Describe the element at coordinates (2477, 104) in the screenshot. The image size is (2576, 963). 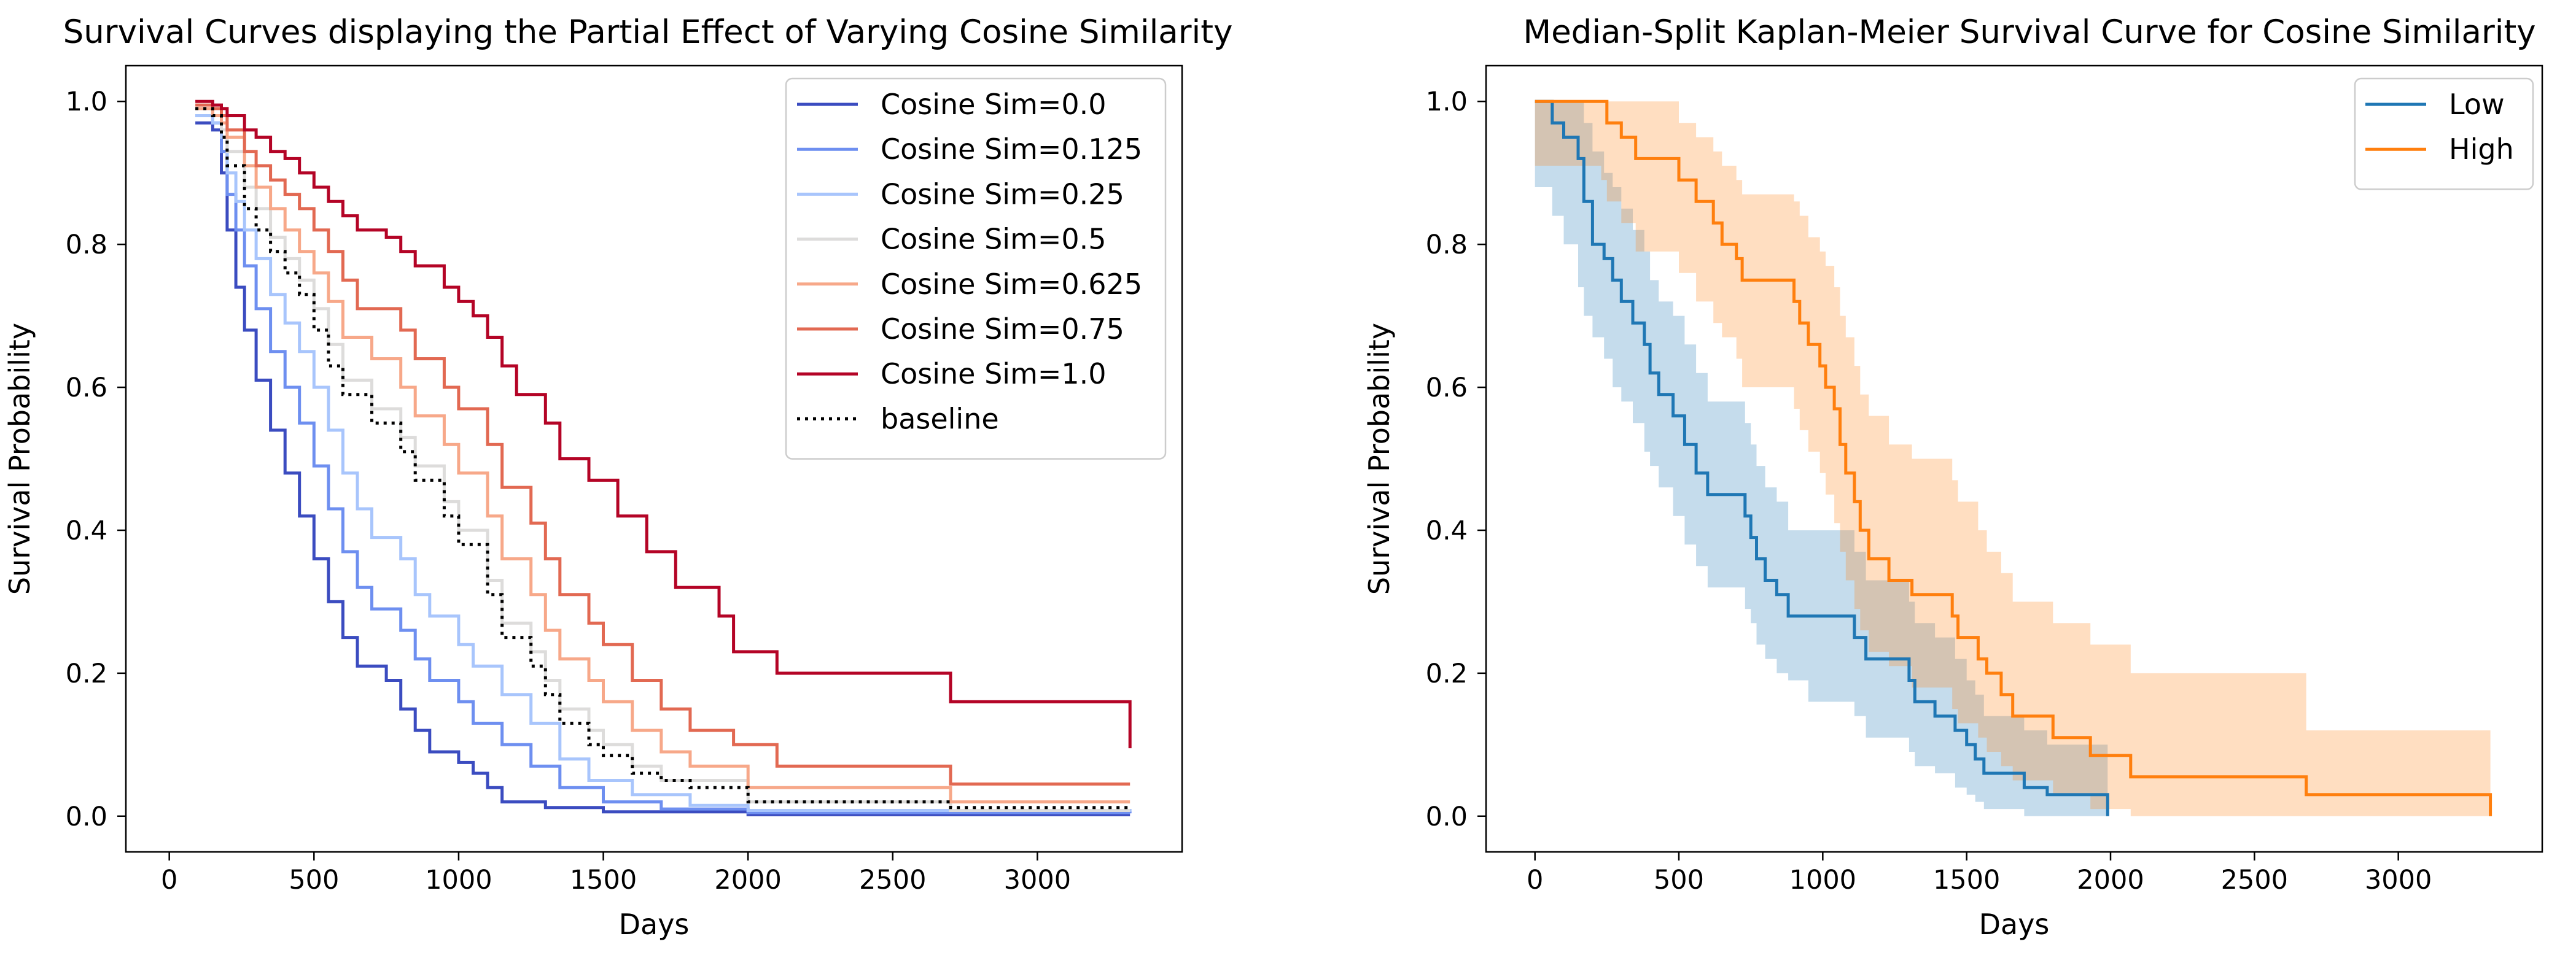
I see `legend-label: Low` at that location.